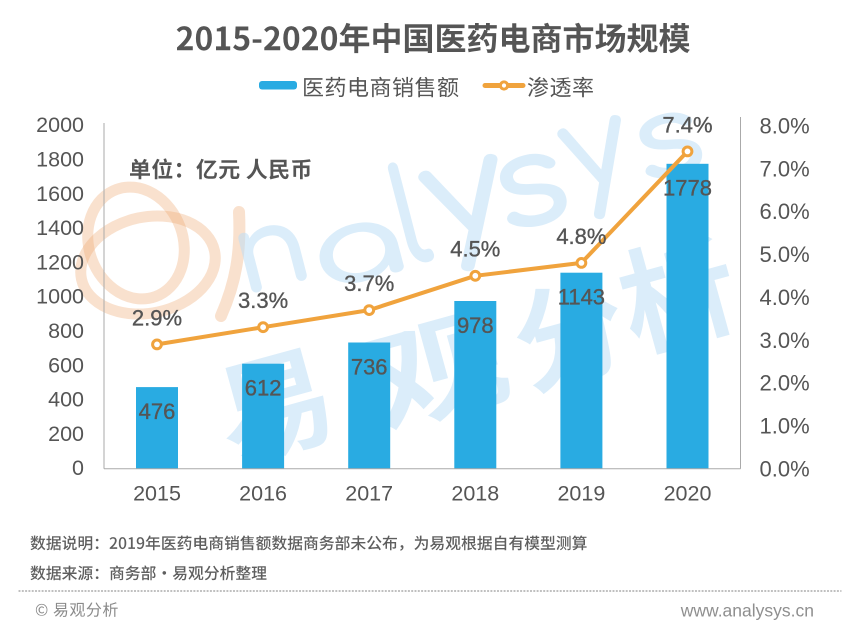  I want to click on svg-text: 612, so click(263, 388).